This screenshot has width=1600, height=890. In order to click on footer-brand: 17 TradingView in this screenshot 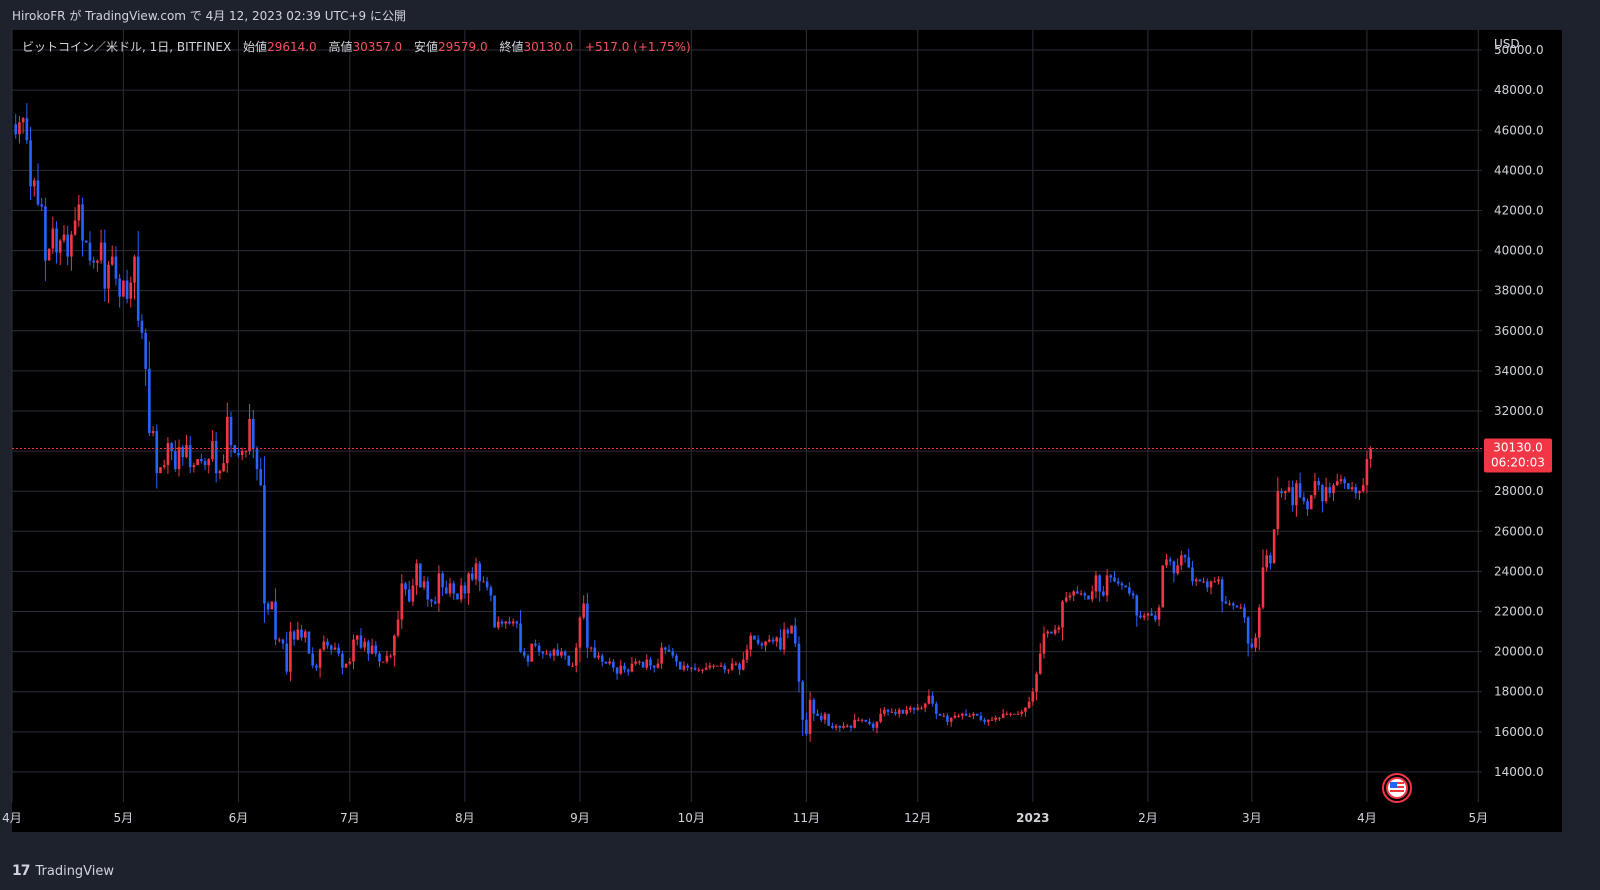, I will do `click(206, 871)`.